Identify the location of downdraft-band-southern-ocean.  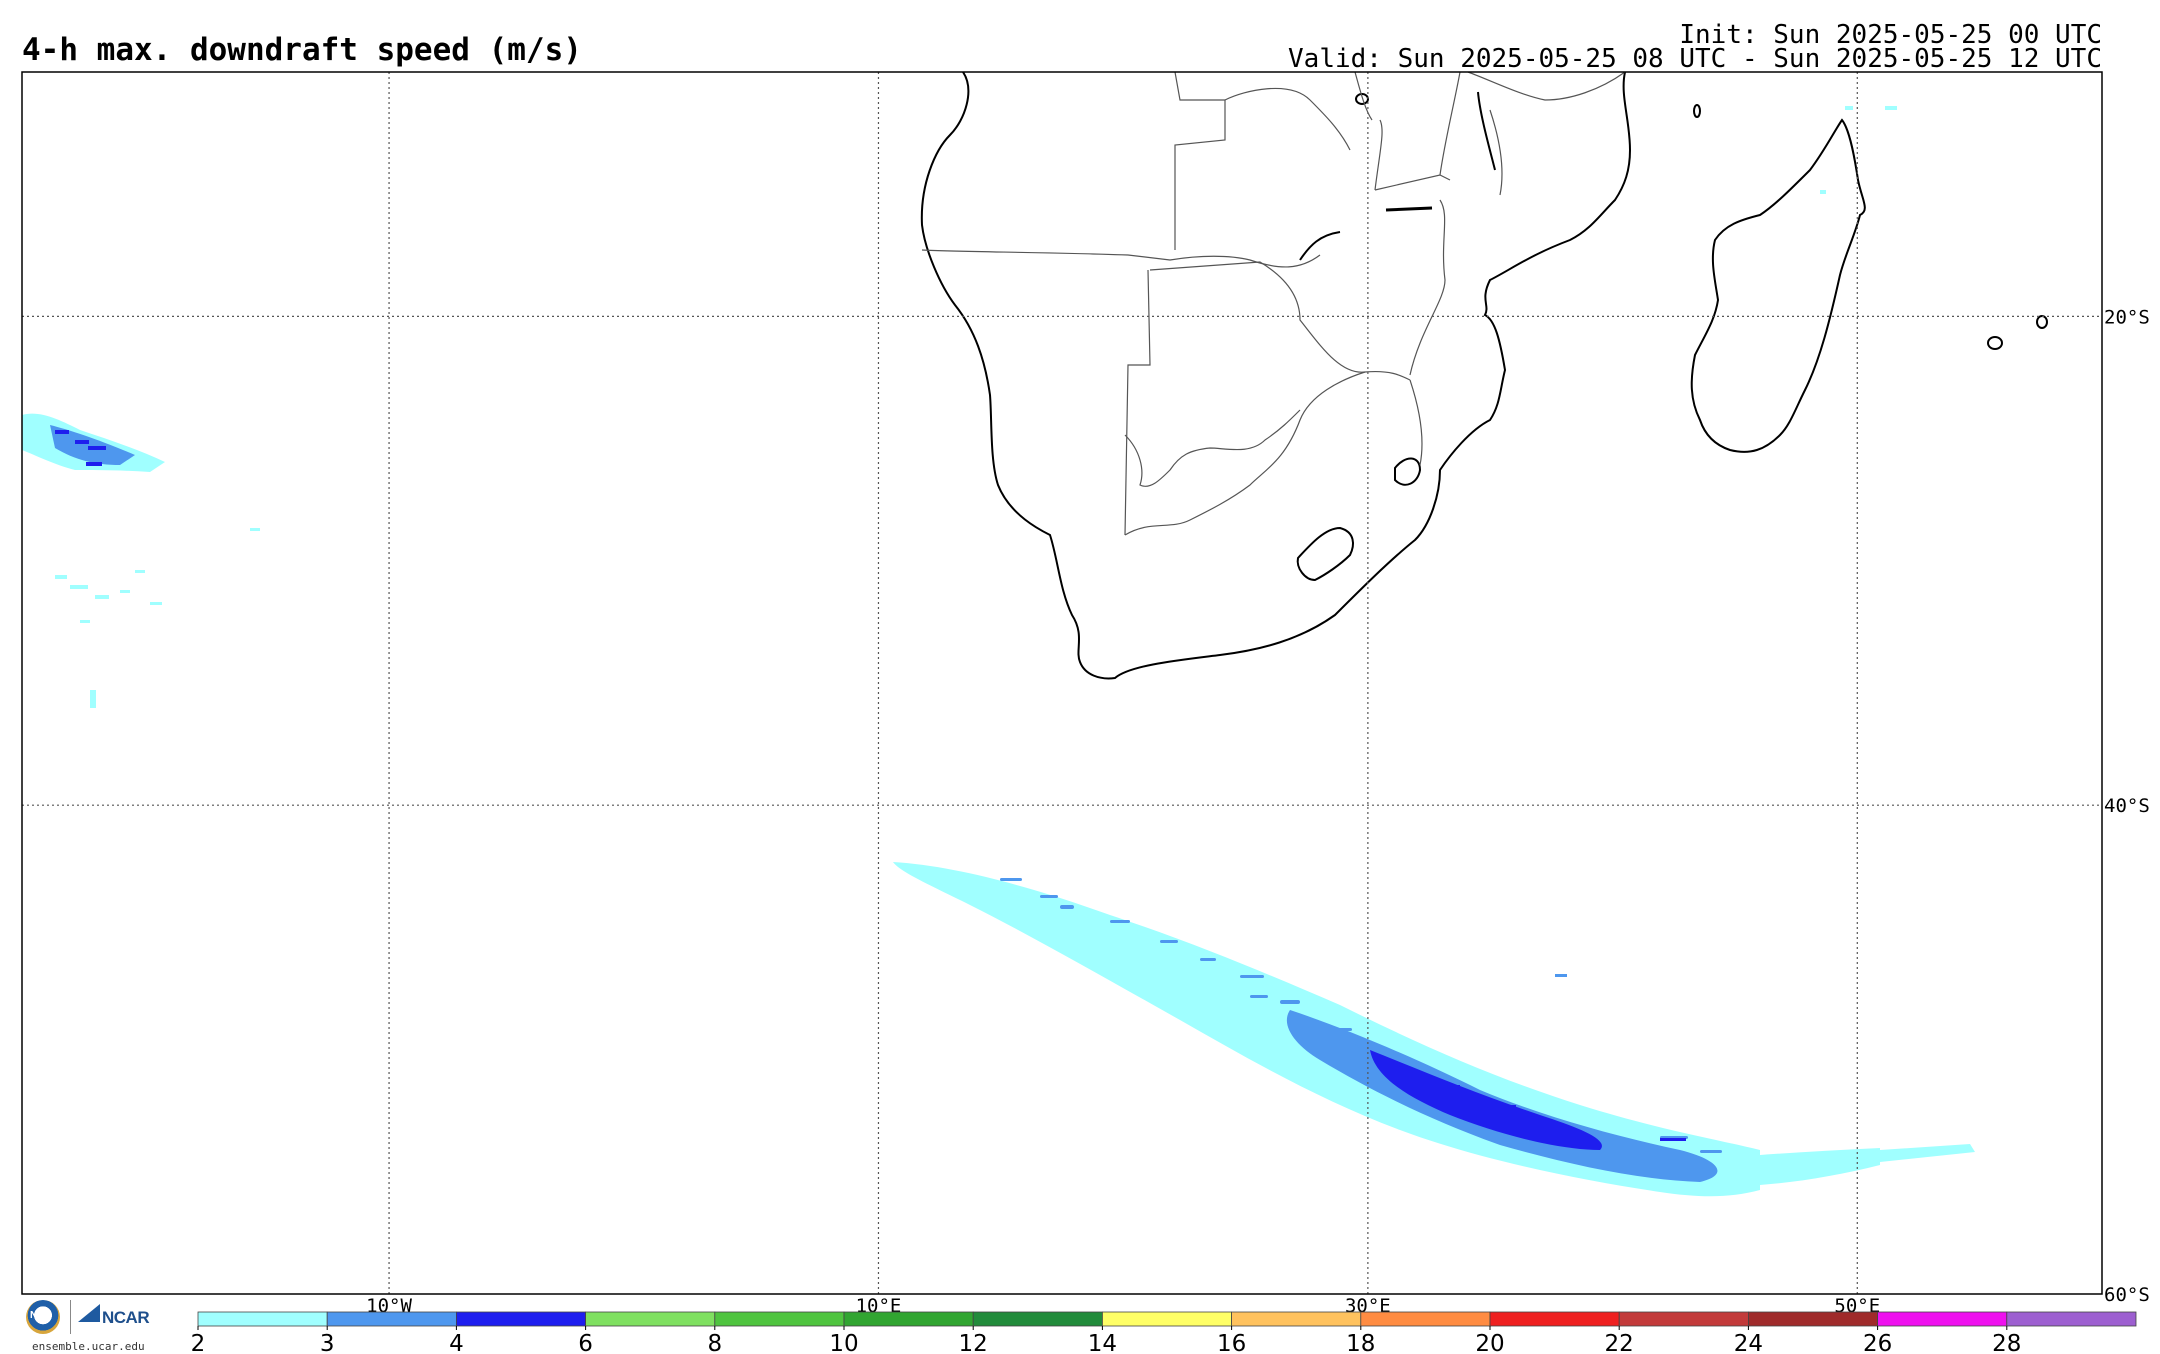
(1434, 1029).